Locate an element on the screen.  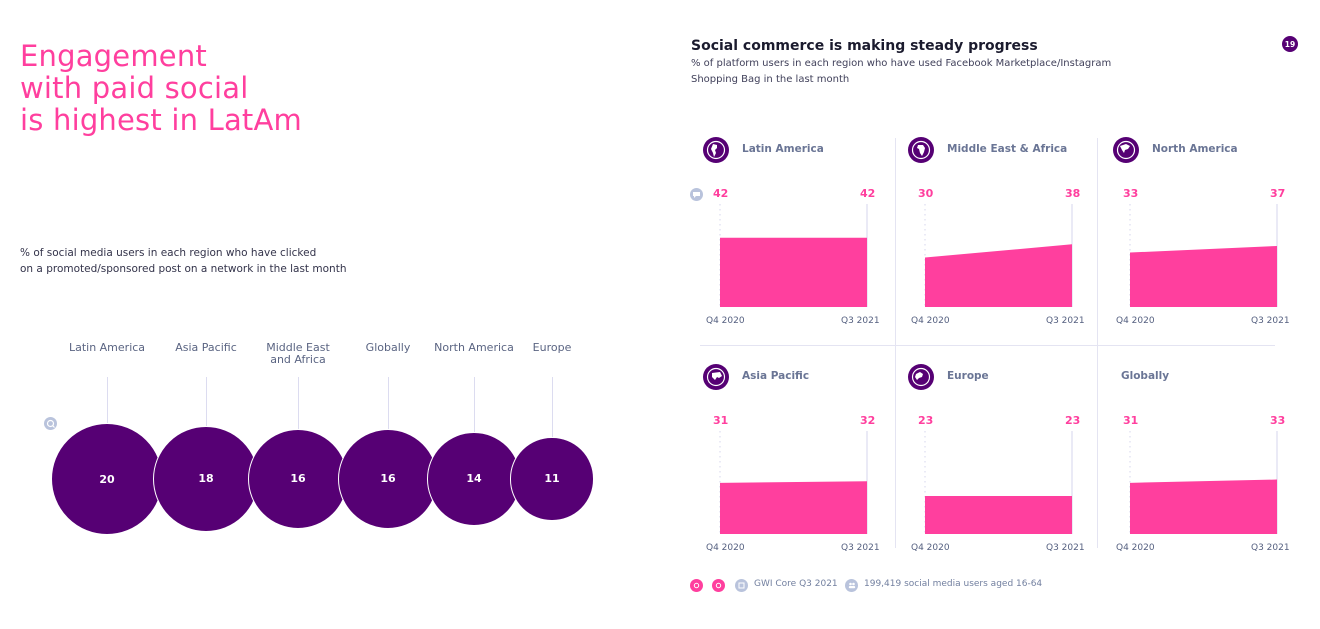
area-panel: North America 33 37 Q4 2020 Q3 2021 is located at coordinates (1204, 237).